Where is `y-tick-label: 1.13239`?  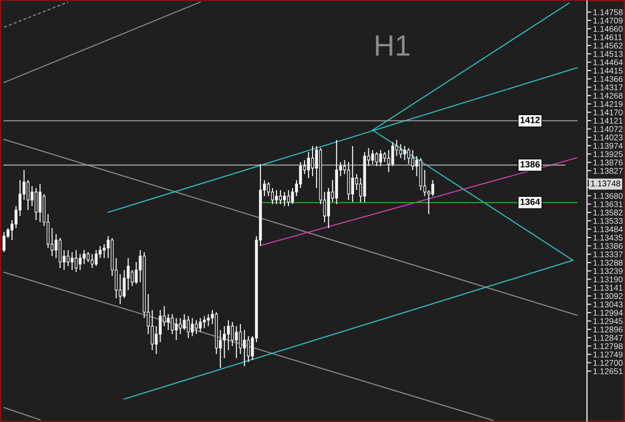
y-tick-label: 1.13239 is located at coordinates (608, 271).